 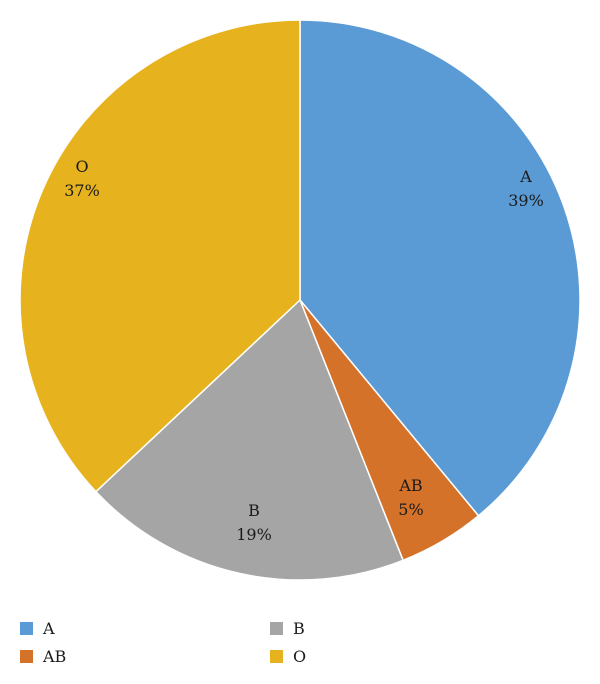 I want to click on legend: A B AB O, so click(x=300, y=646).